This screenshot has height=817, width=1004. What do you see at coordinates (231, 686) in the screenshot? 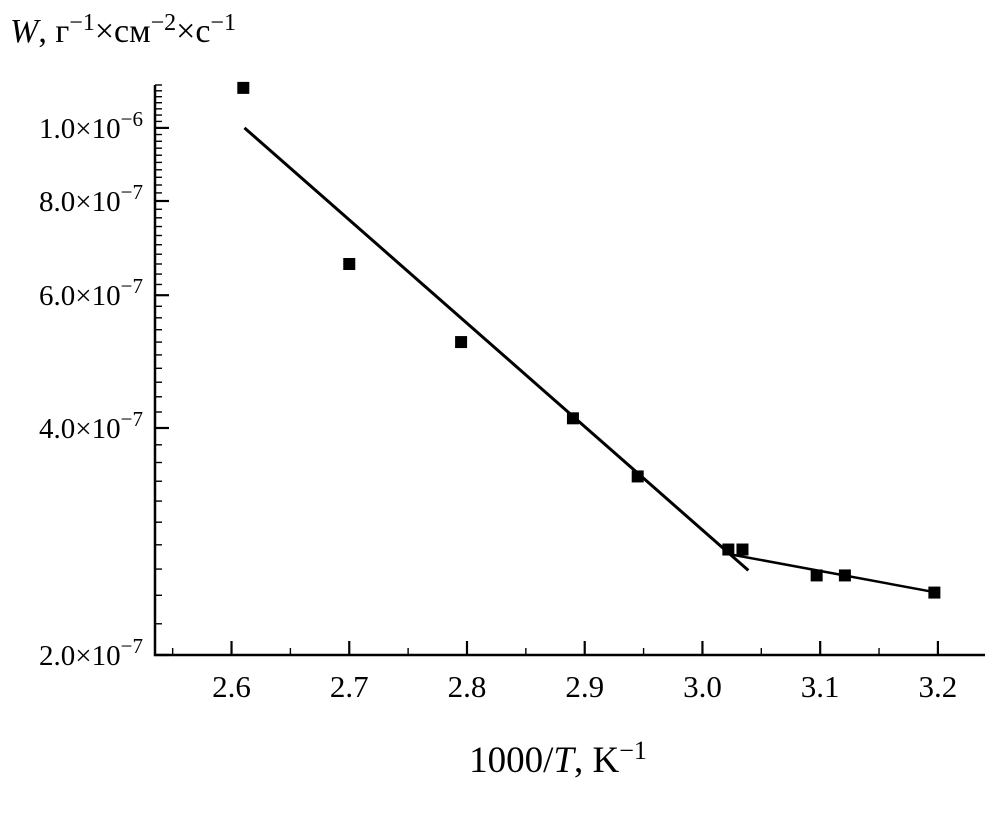
I see `x-tick-label: 2.6` at bounding box center [231, 686].